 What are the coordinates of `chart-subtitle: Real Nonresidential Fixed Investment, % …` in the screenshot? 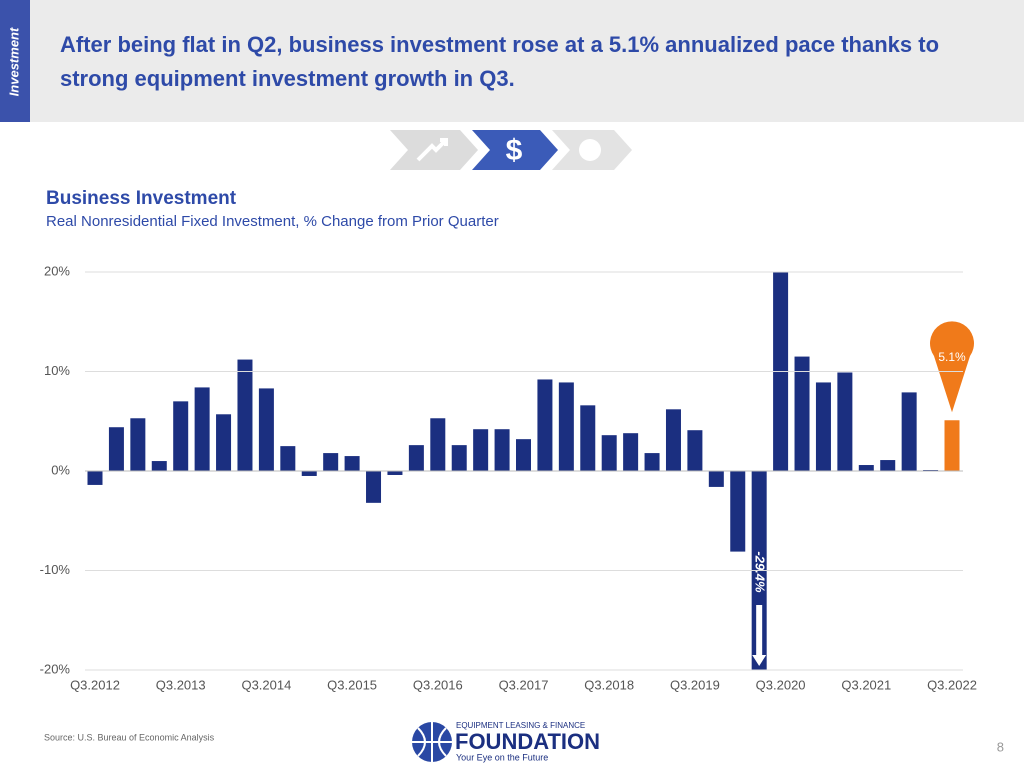 It's located at (272, 221).